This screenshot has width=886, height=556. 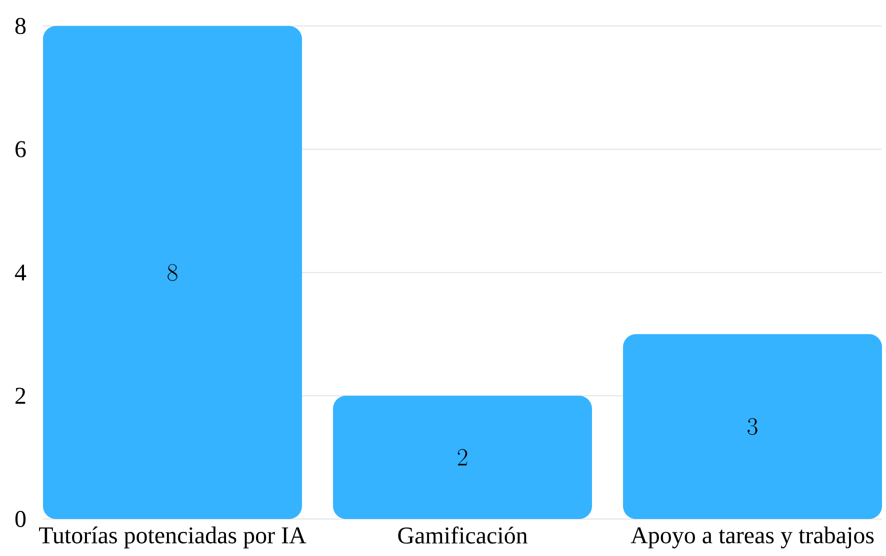 I want to click on y-tick-label: 2, so click(x=21, y=396).